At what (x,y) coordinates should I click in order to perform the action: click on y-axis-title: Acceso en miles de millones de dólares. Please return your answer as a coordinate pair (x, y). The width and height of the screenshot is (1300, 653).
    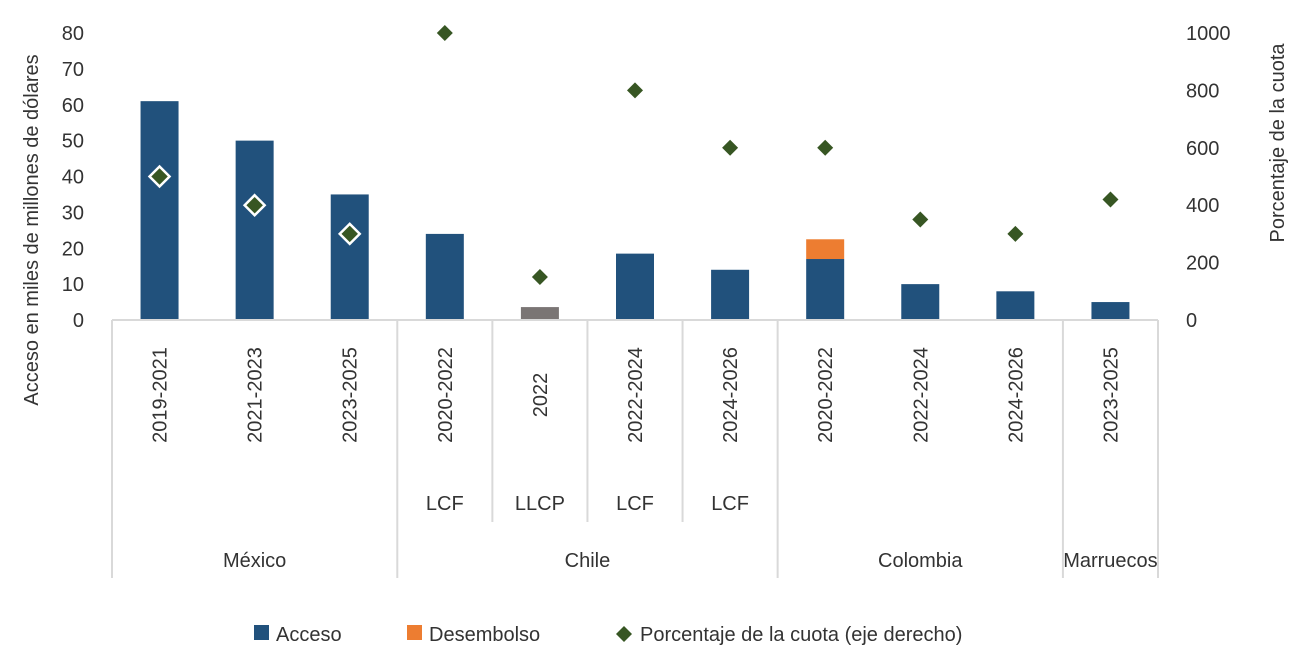
    Looking at the image, I should click on (32, 229).